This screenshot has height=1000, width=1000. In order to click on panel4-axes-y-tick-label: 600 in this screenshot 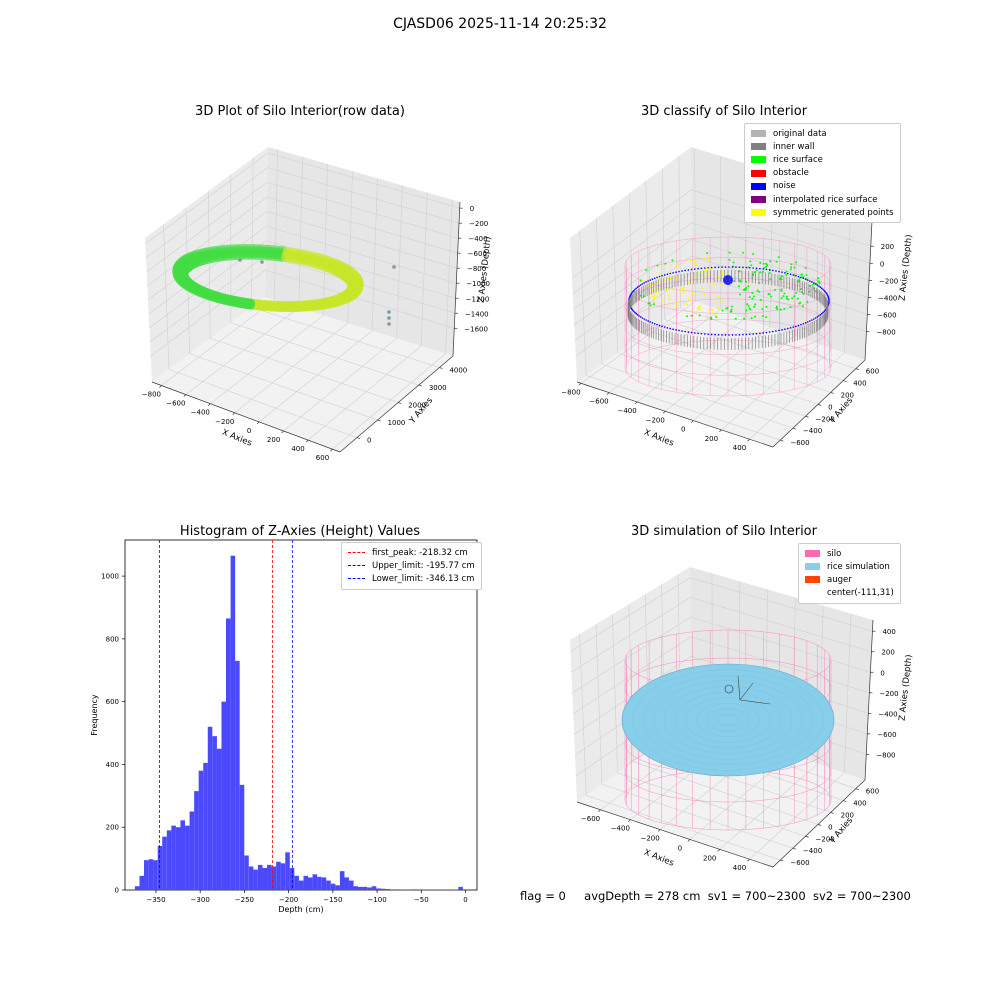, I will do `click(872, 792)`.